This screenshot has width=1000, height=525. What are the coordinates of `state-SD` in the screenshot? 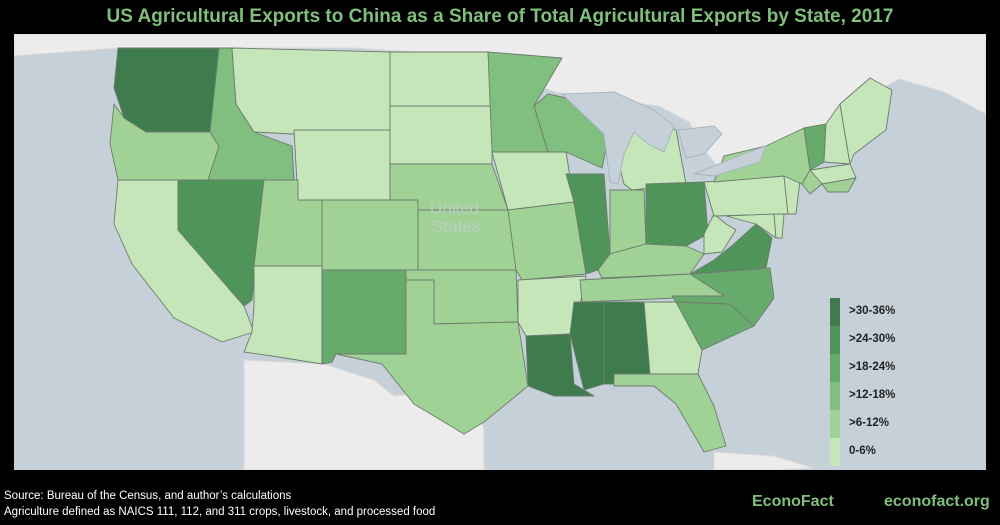 It's located at (441, 135).